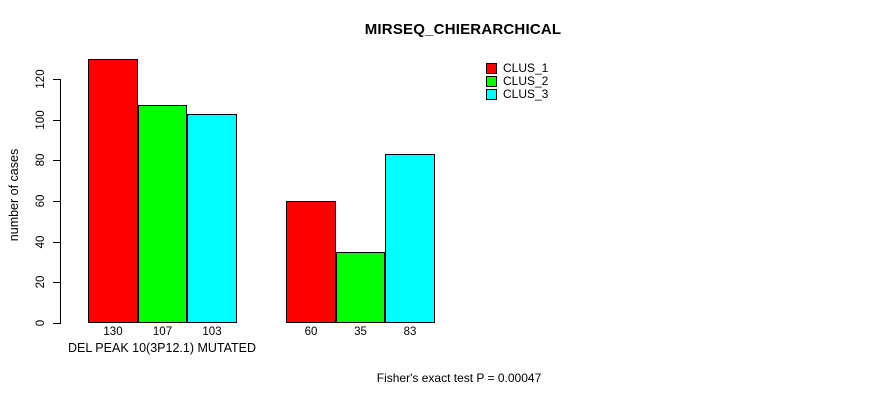  Describe the element at coordinates (360, 287) in the screenshot. I see `bar-clus_2-group2` at that location.